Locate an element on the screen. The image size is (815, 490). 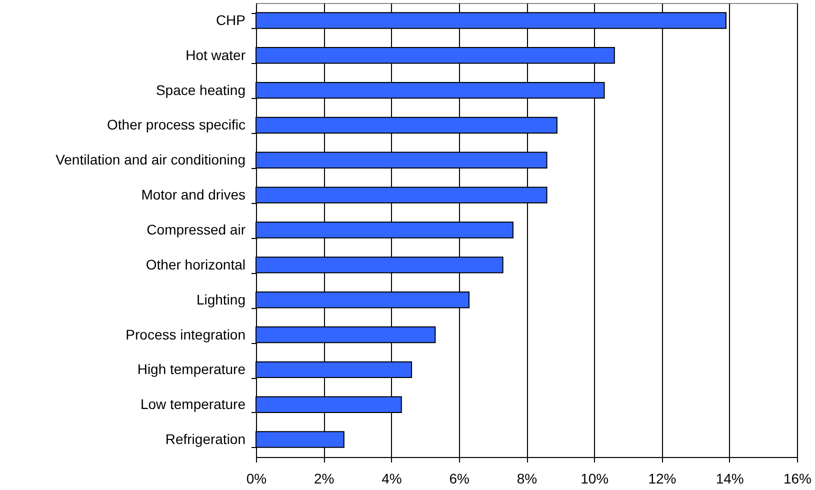
x-tick-label: 10% is located at coordinates (594, 478).